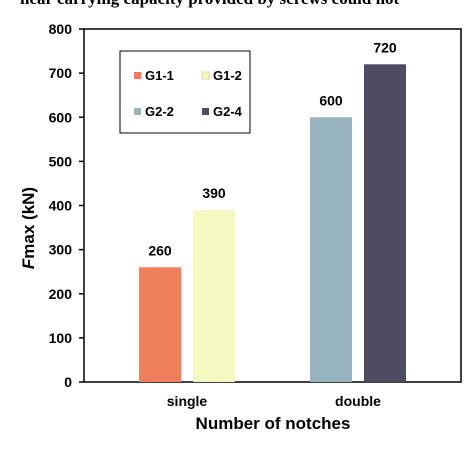 This screenshot has width=474, height=454. What do you see at coordinates (61, 250) in the screenshot?
I see `y-tick-label: 300` at bounding box center [61, 250].